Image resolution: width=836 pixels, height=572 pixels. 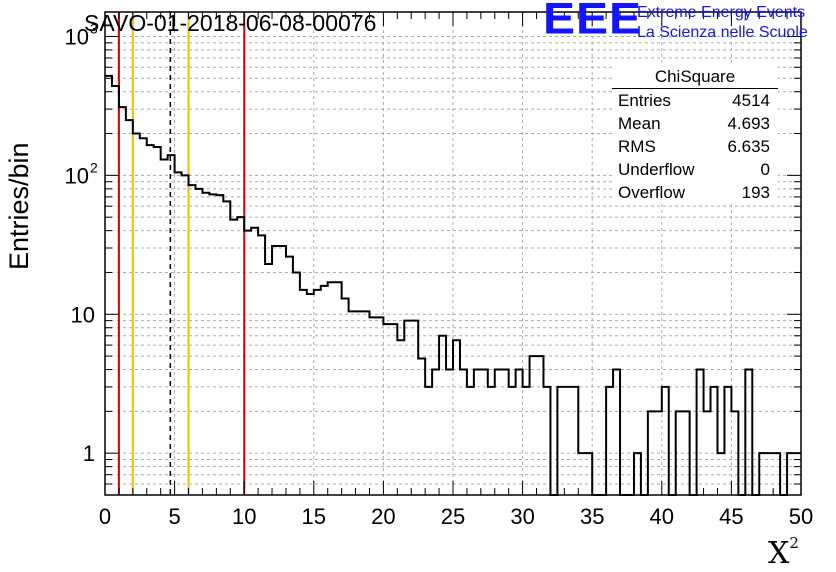 What do you see at coordinates (695, 100) in the screenshot?
I see `stats-row: Entries 4514` at bounding box center [695, 100].